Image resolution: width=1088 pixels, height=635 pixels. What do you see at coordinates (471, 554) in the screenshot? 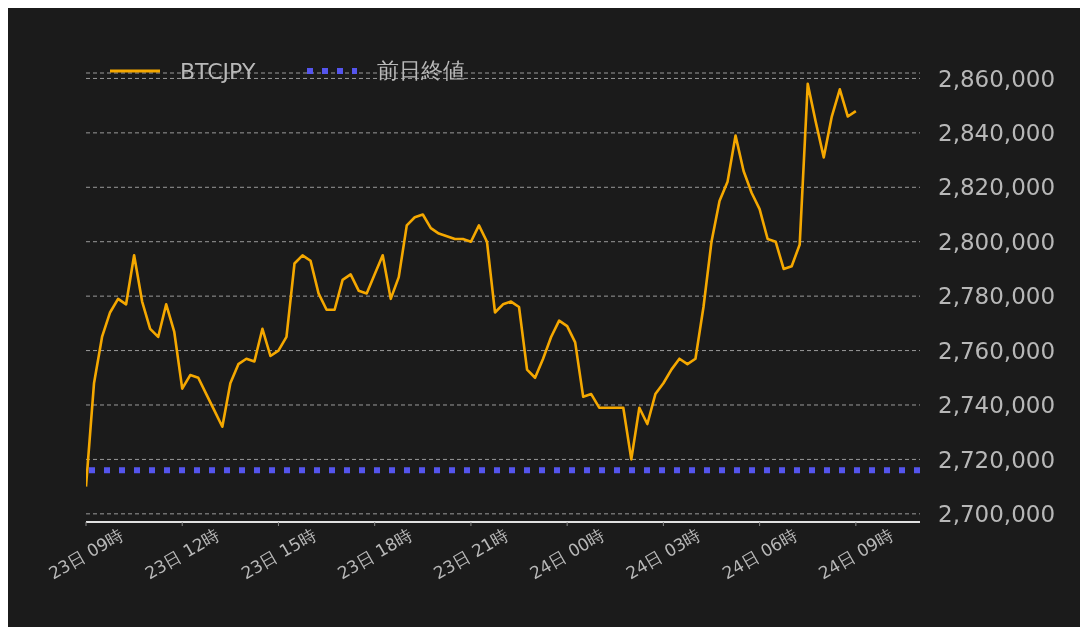
I see `x-tick-label: 23日 21時` at bounding box center [471, 554].